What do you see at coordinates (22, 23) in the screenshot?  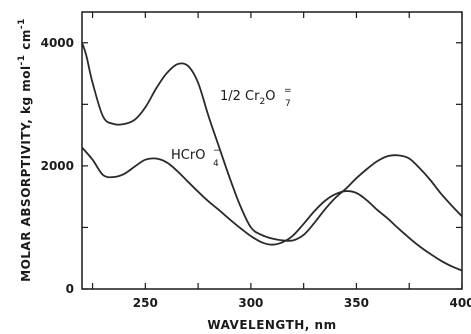 I see `y-axis-label-exp2: -1` at bounding box center [22, 23].